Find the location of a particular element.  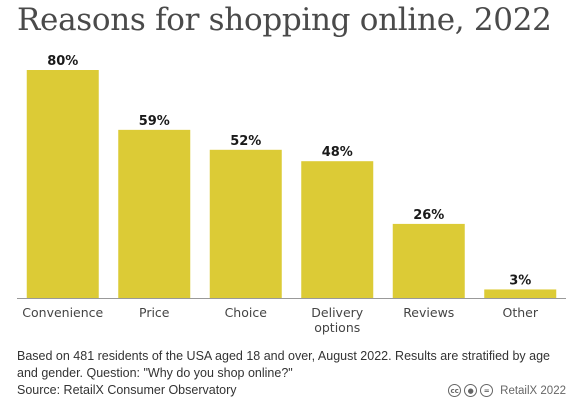

chart-source: Source: RetailX Consumer Observatory is located at coordinates (127, 390).